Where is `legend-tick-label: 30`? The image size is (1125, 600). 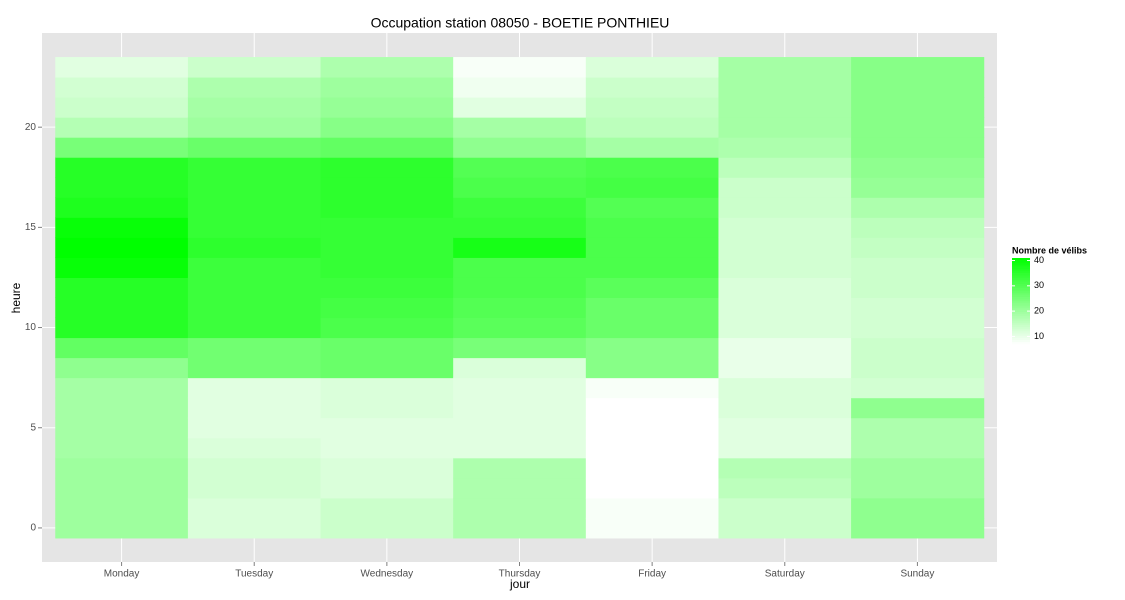
legend-tick-label: 30 is located at coordinates (1039, 285).